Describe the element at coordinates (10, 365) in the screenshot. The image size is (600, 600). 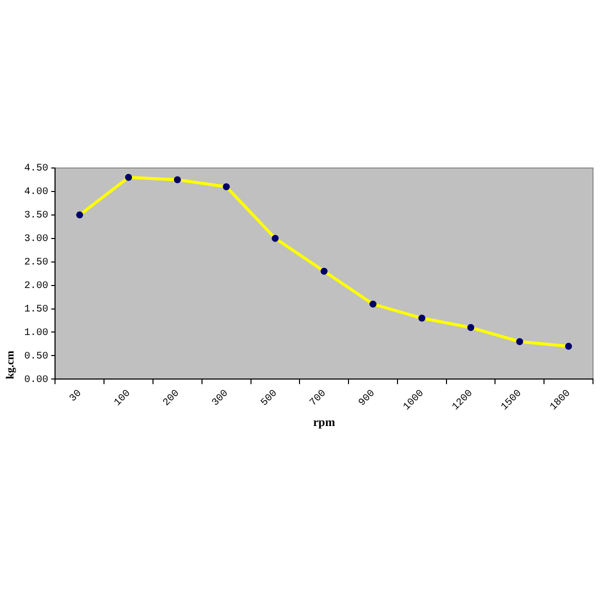
I see `y-axis-title: kg.cm` at that location.